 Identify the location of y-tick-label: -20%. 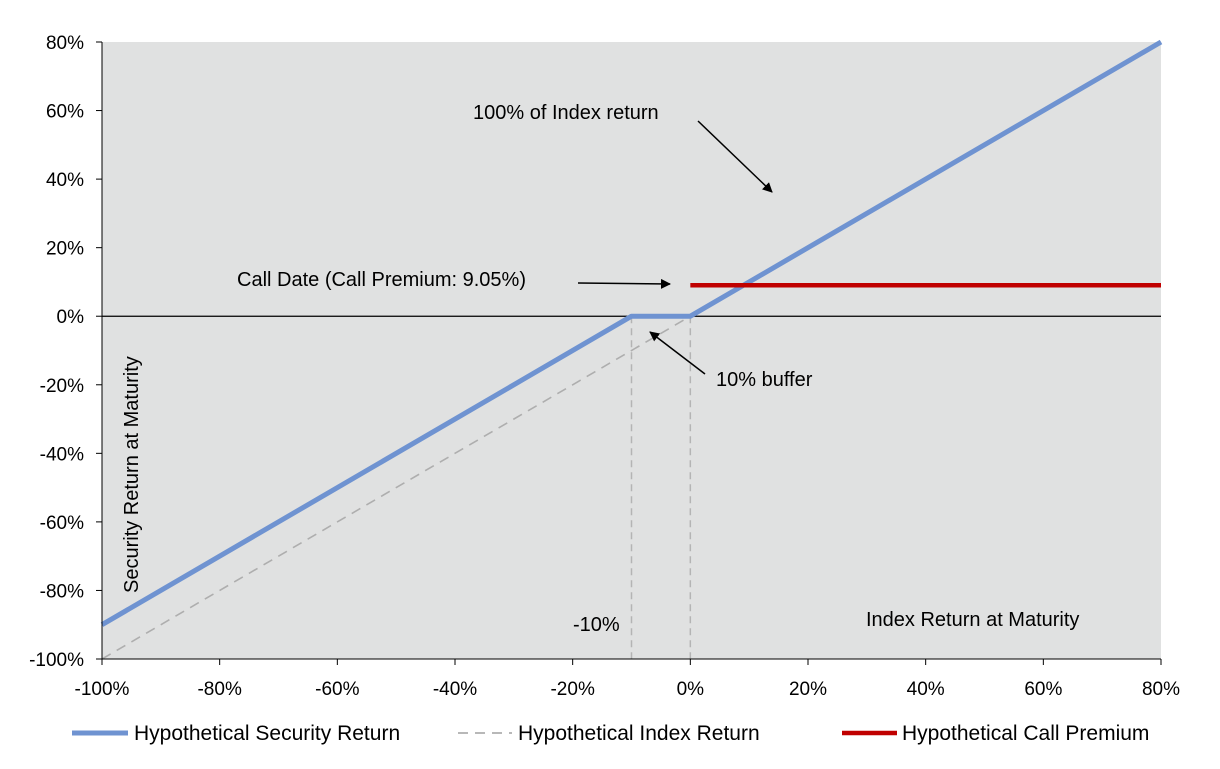
(62, 386).